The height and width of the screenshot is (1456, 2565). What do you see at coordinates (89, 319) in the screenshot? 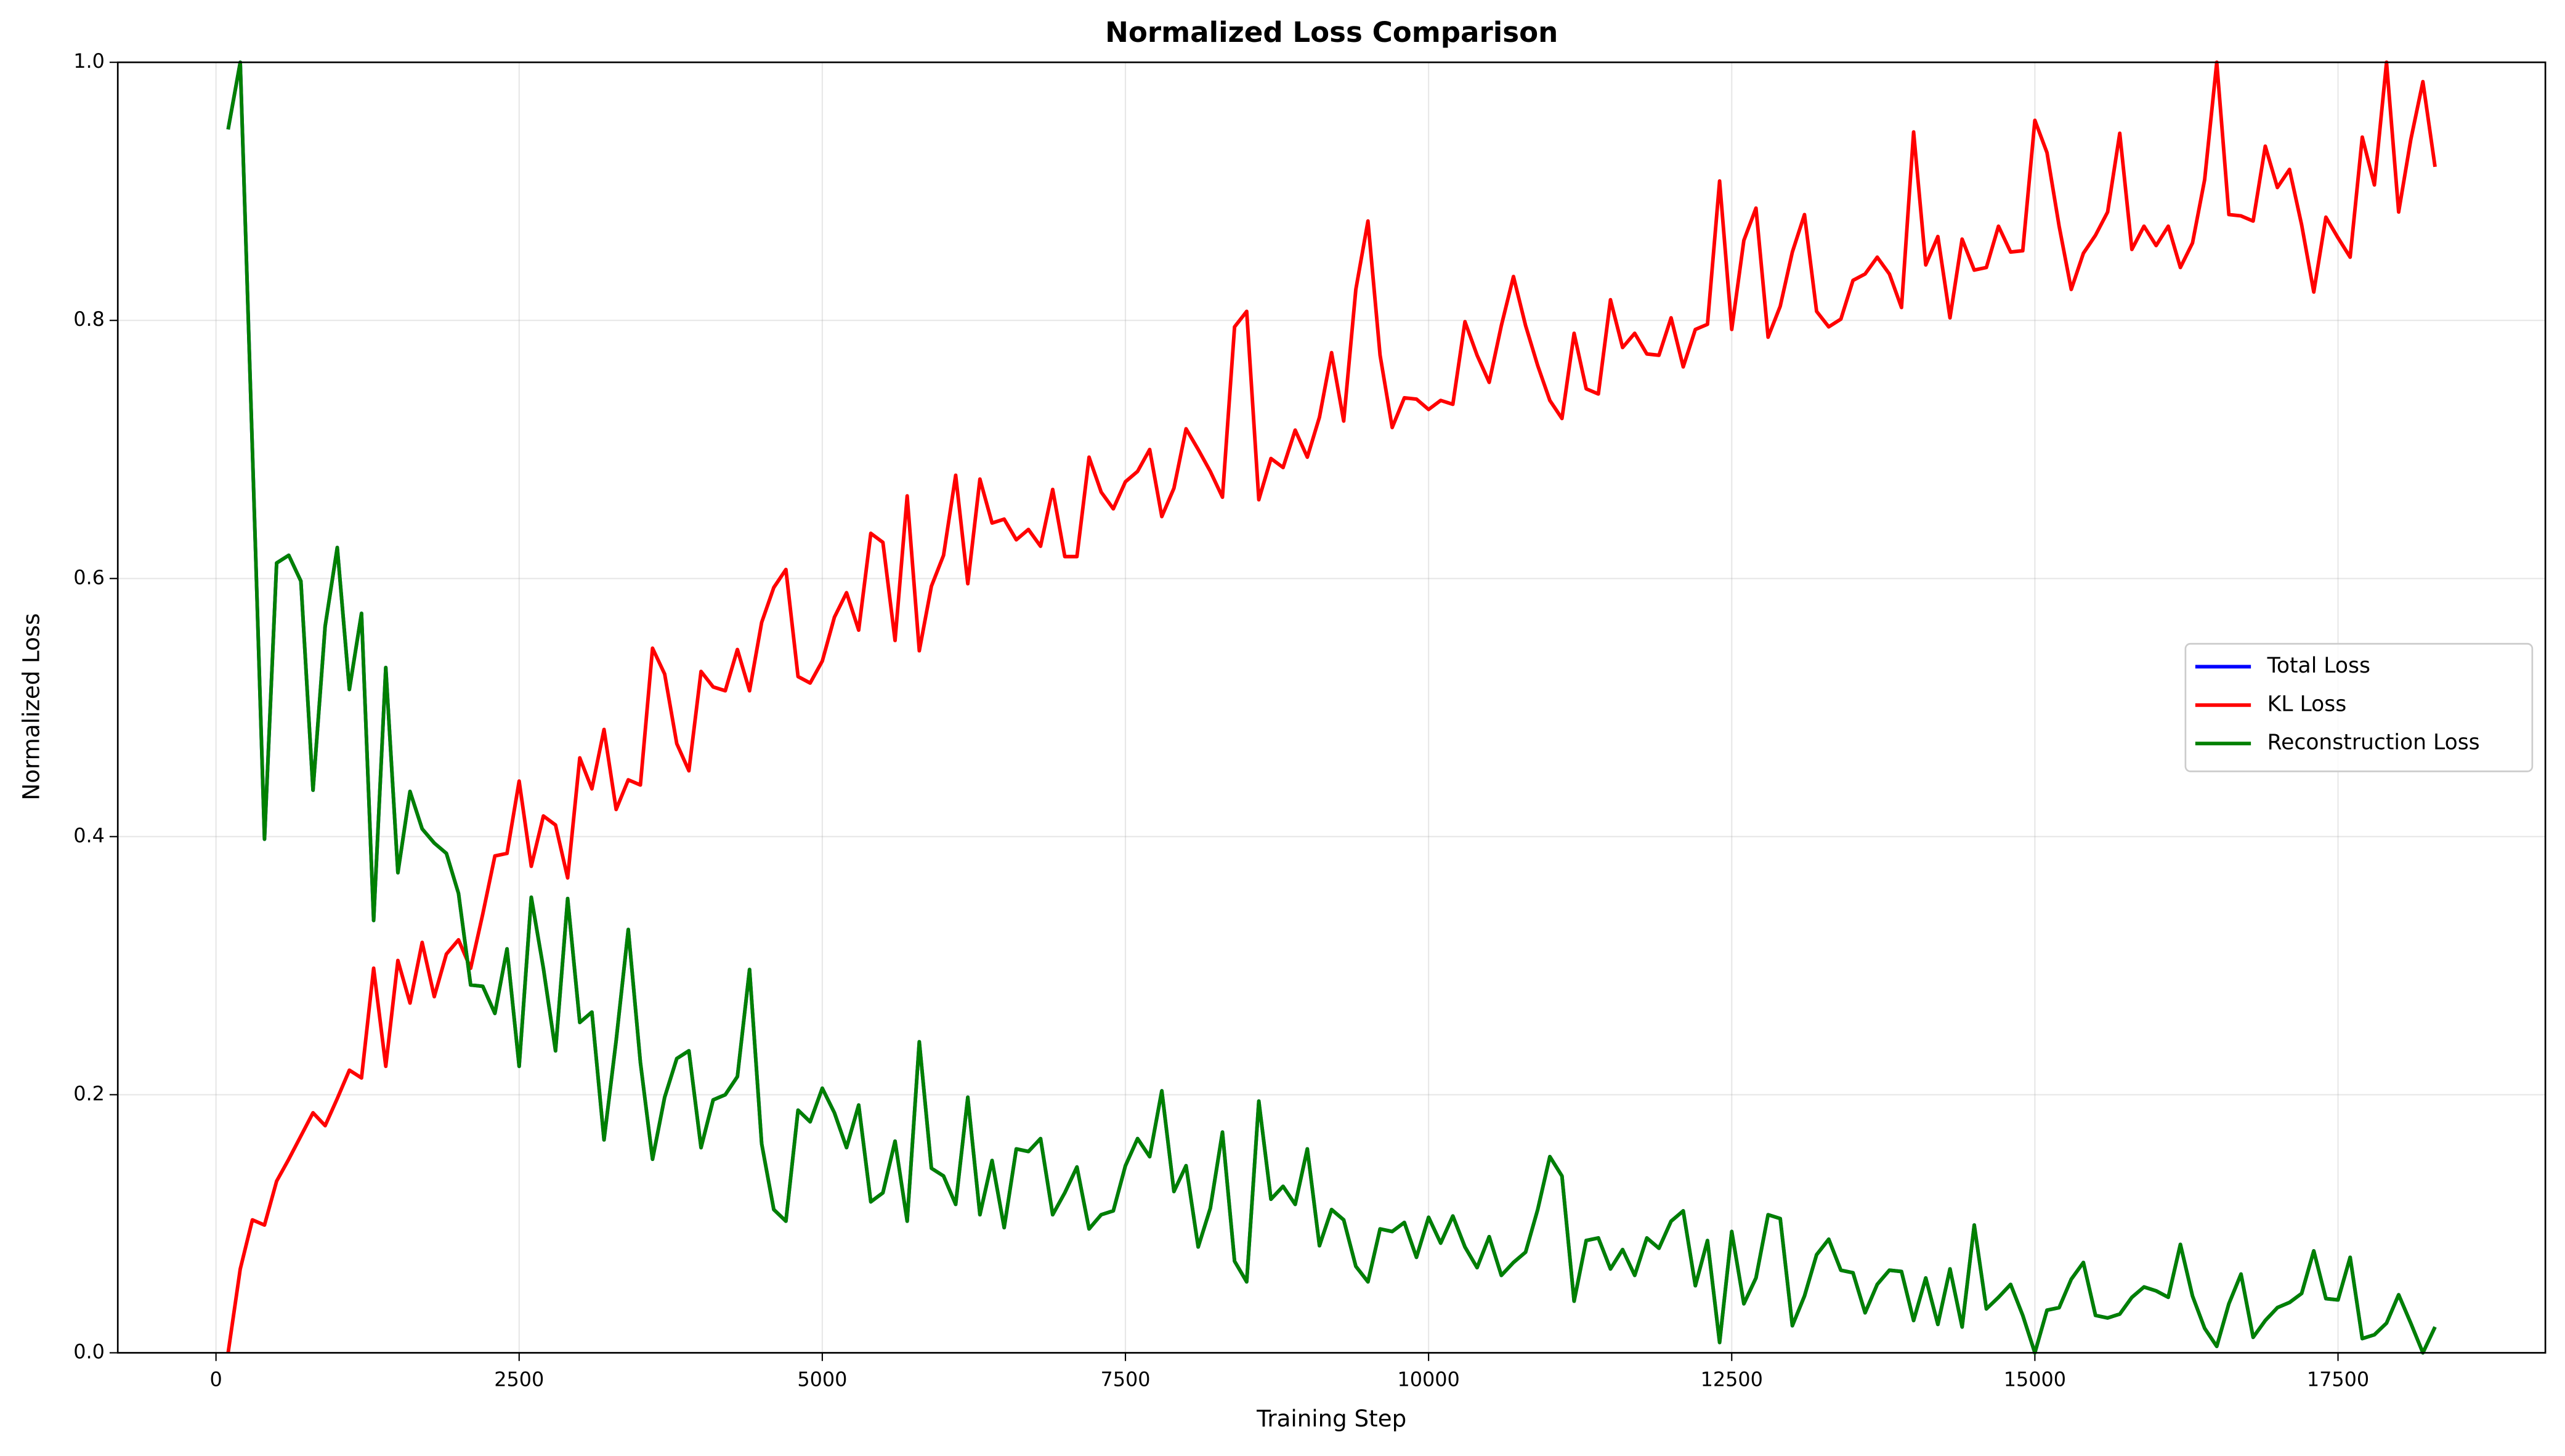
I see `y-tick-label: 0.8` at bounding box center [89, 319].